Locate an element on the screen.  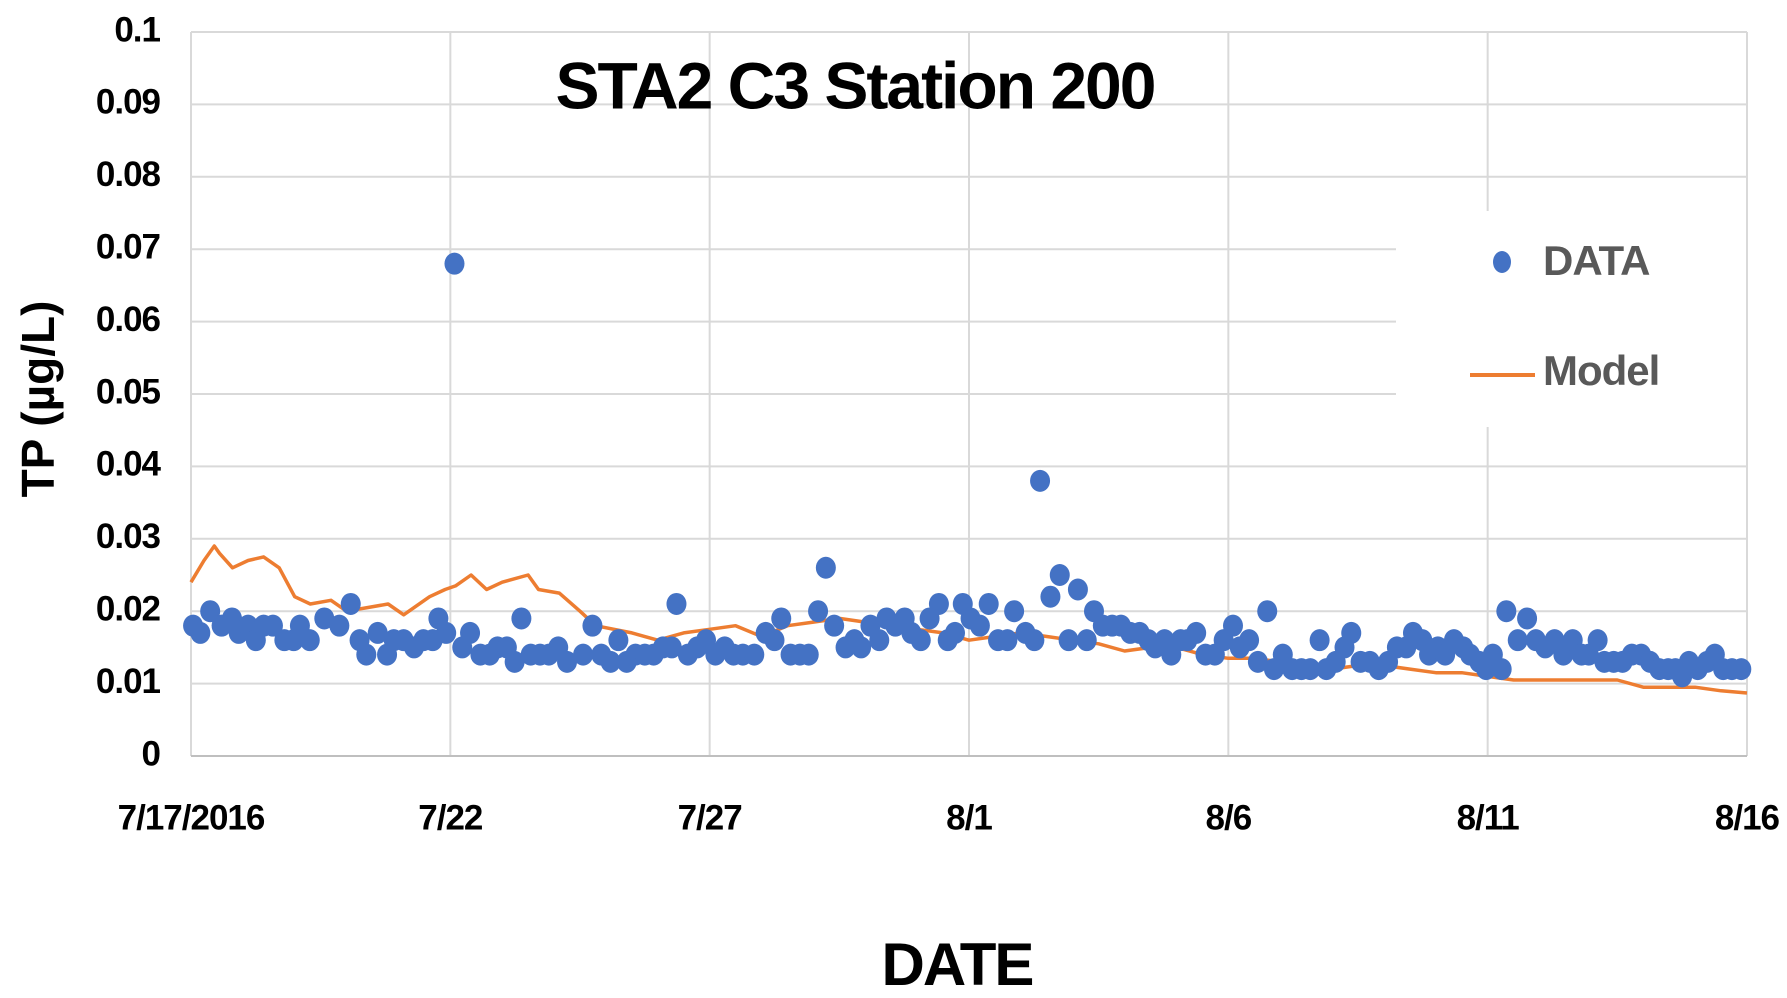
x-tick-label: 8/11 is located at coordinates (1488, 817).